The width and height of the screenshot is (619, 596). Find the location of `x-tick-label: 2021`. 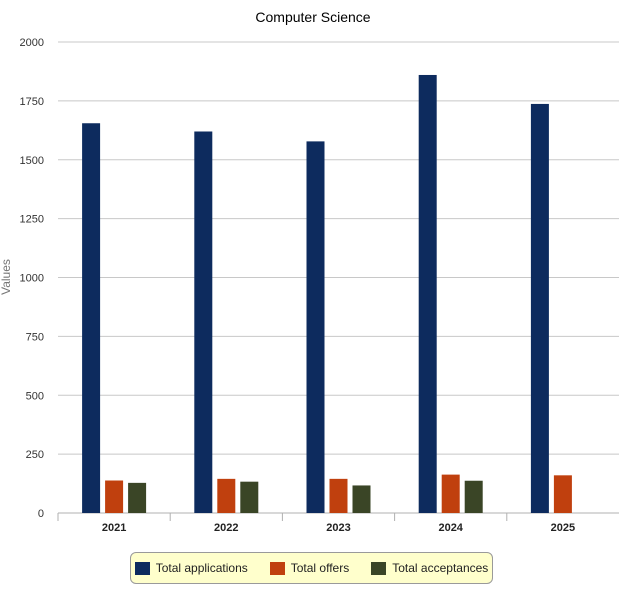

x-tick-label: 2021 is located at coordinates (114, 528).